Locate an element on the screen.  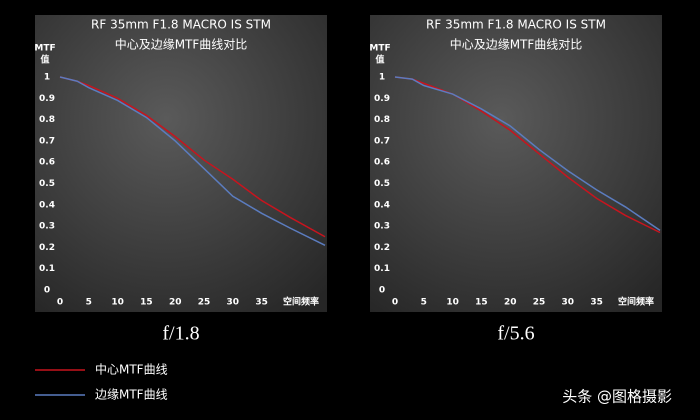
legend-label: 边缘MTF曲线 is located at coordinates (131, 395).